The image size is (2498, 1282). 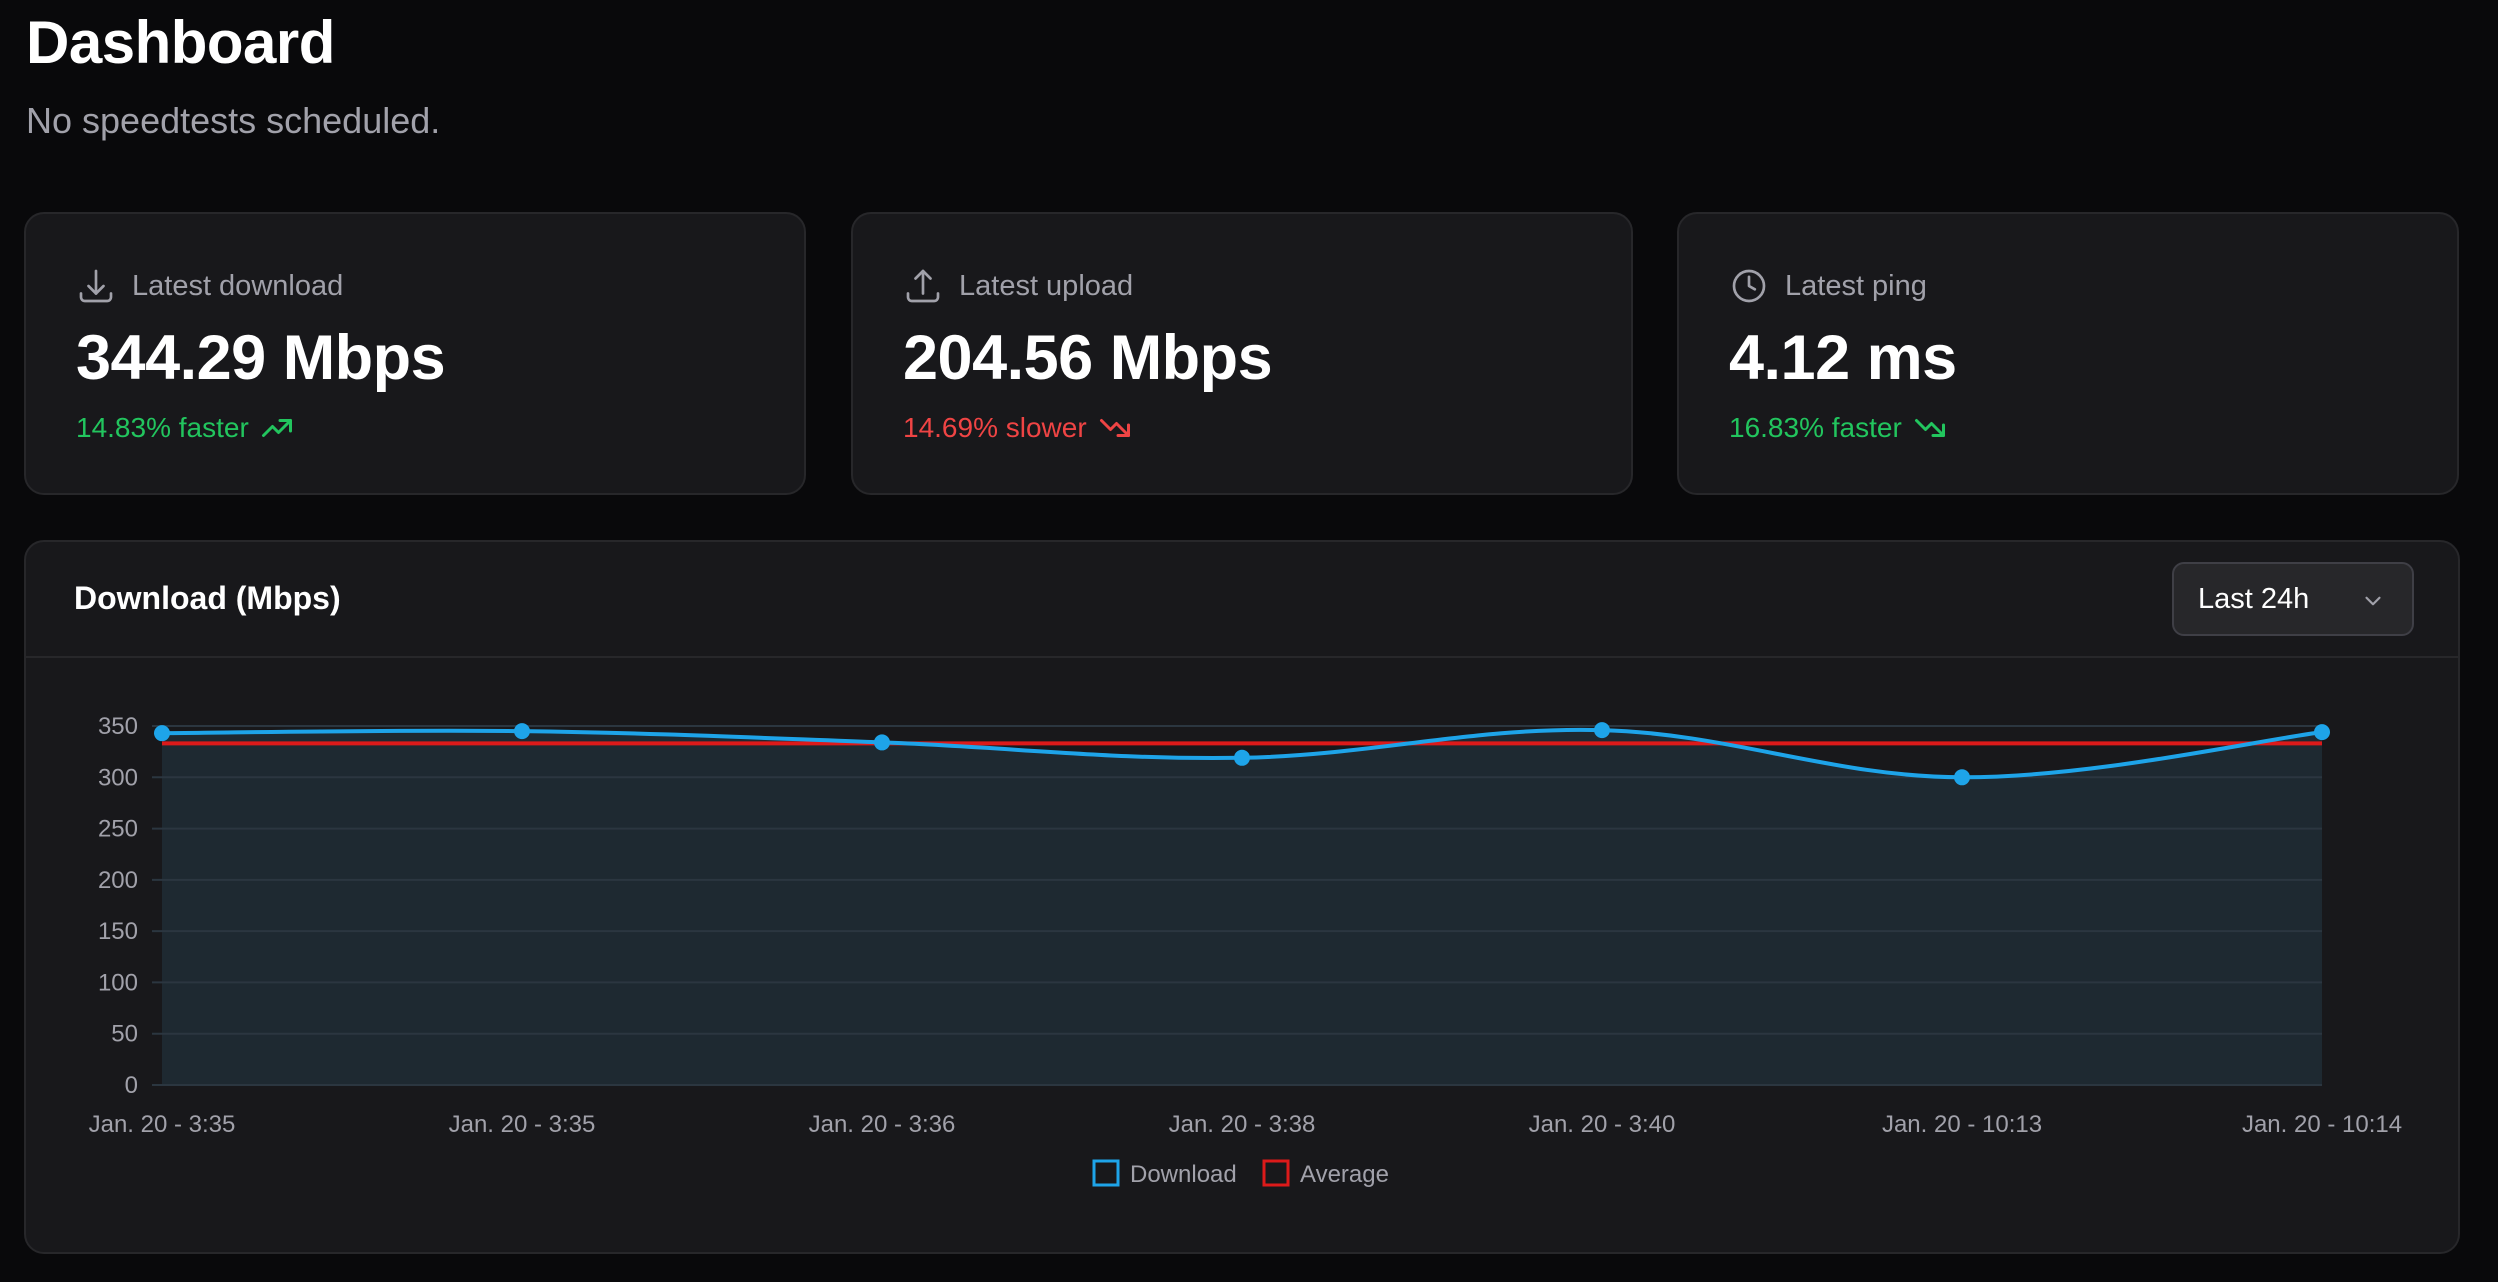 What do you see at coordinates (207, 598) in the screenshot?
I see `chart-title: Download (Mbps)` at bounding box center [207, 598].